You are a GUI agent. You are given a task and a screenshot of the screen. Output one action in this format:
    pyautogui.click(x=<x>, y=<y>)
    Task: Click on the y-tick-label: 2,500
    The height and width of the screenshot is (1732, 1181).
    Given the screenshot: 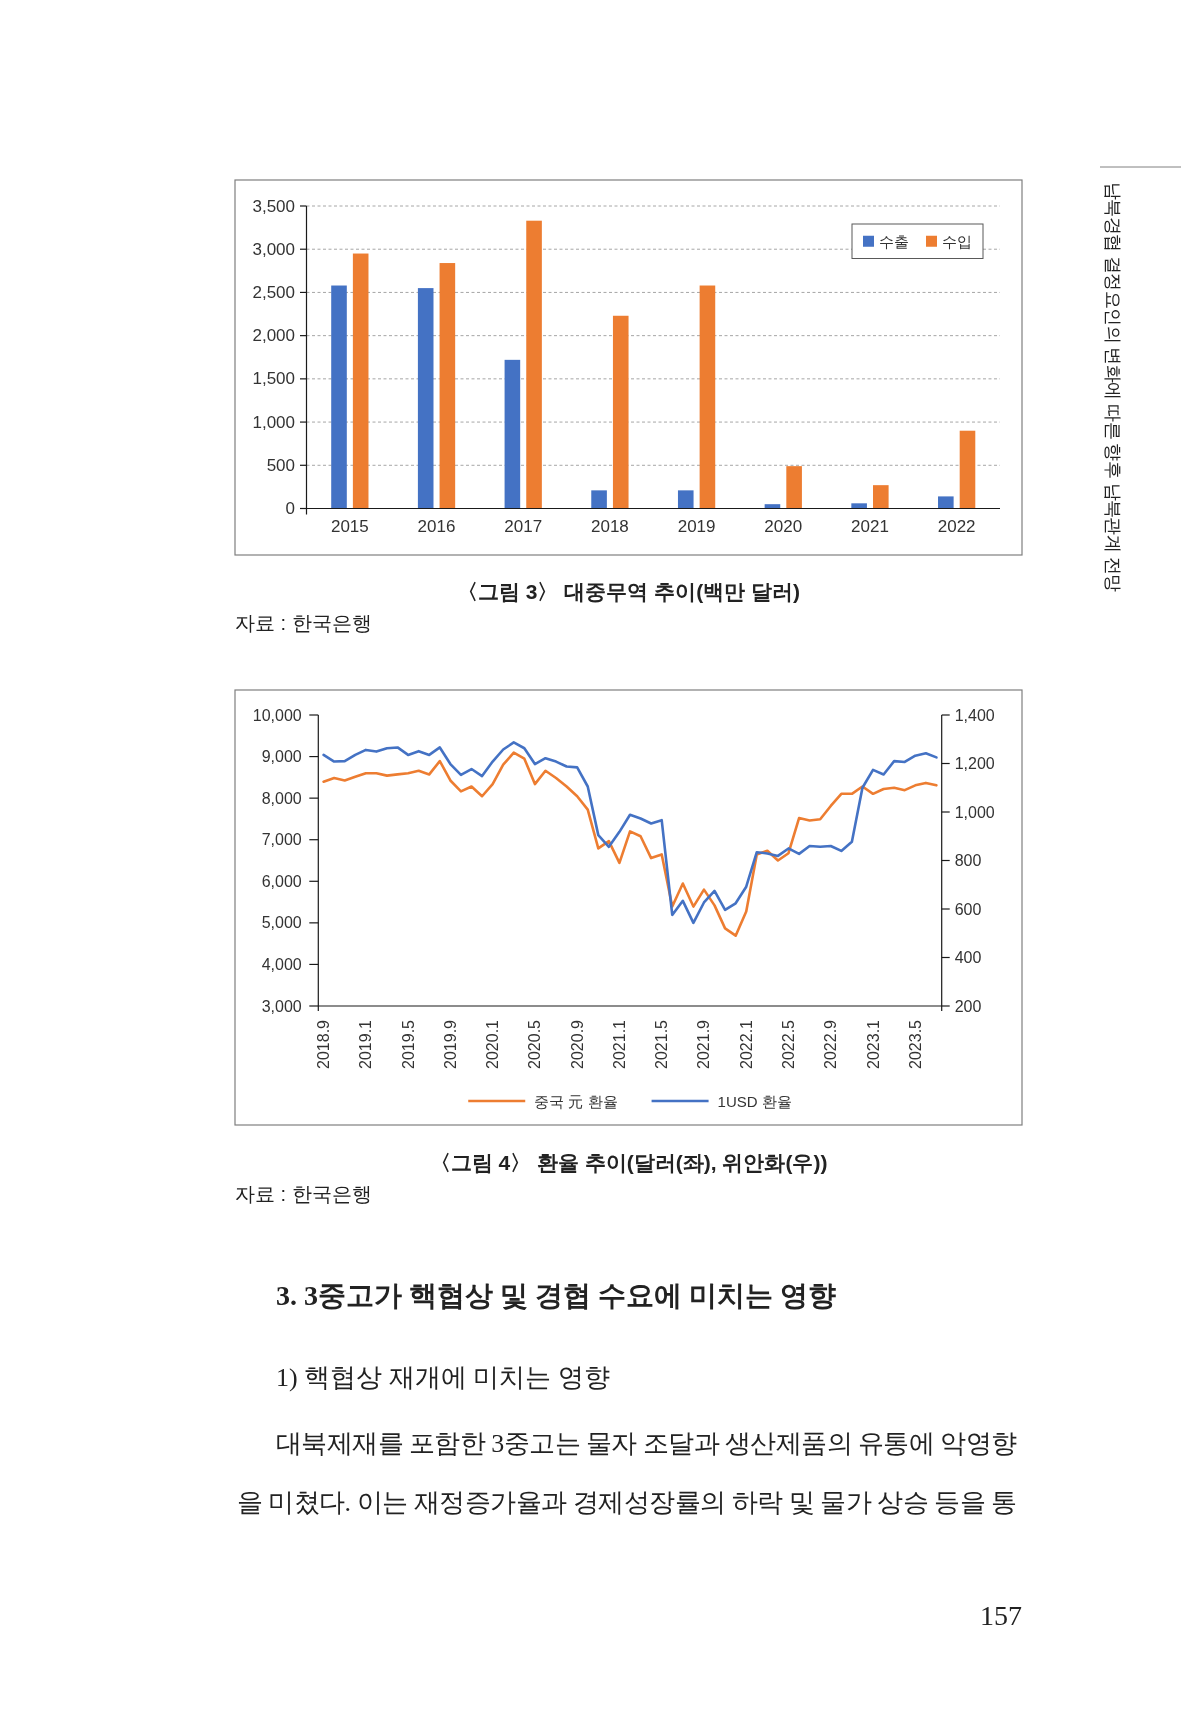 What is the action you would take?
    pyautogui.click(x=273, y=292)
    